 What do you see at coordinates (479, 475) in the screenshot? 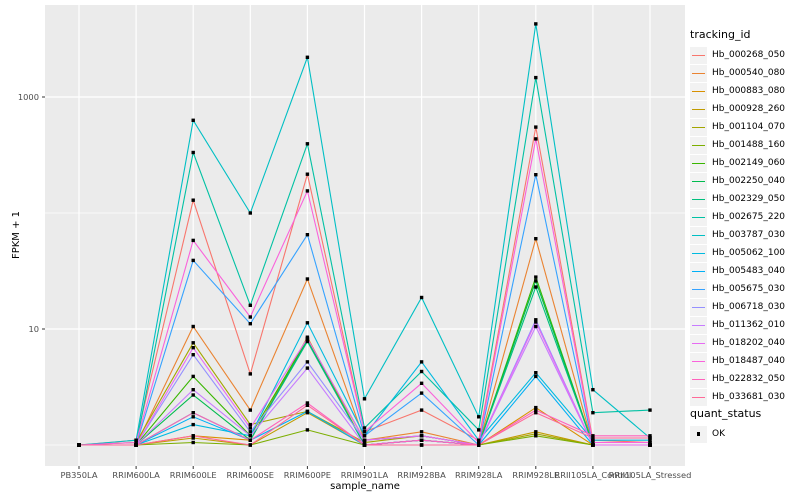
I see `x-tick-label: RRIM928LA` at bounding box center [479, 475].